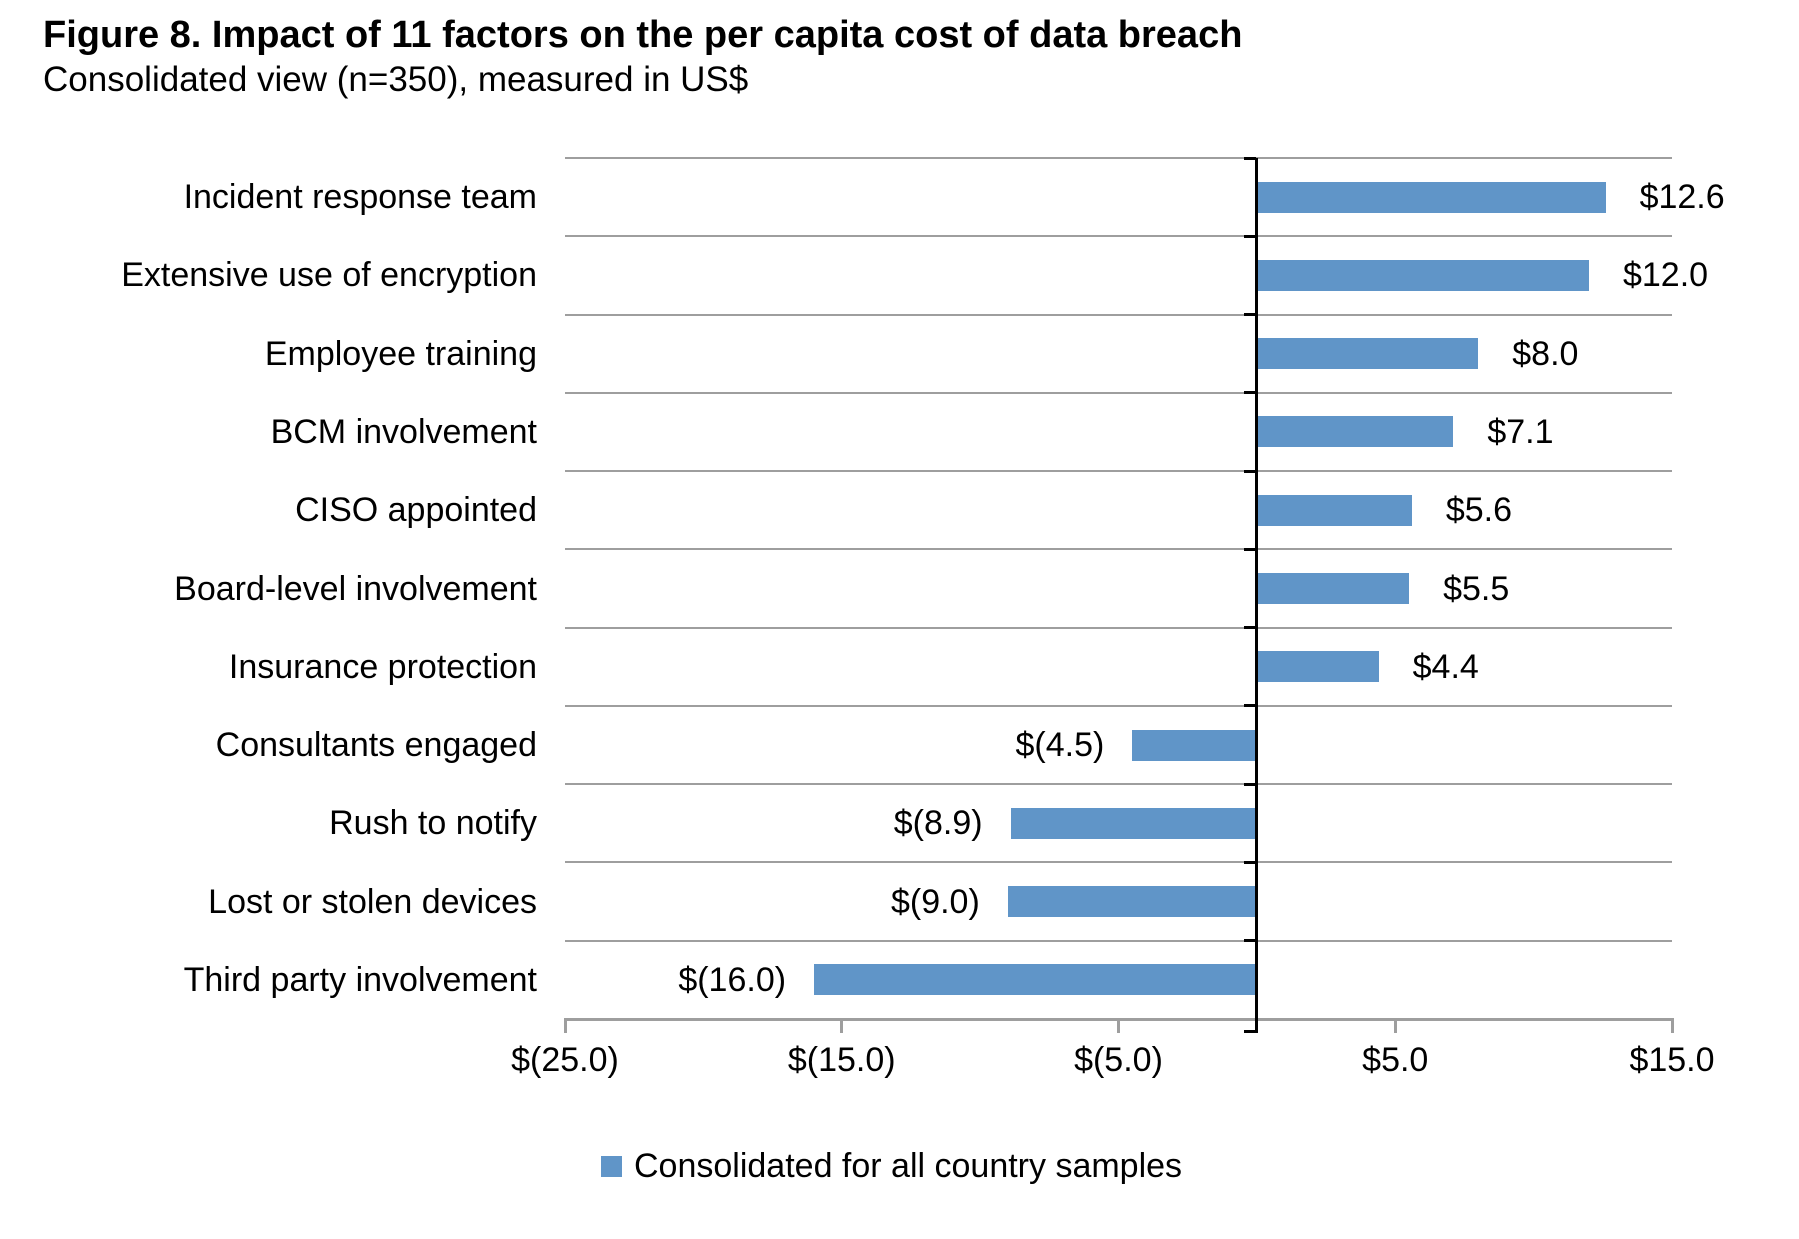 This screenshot has width=1799, height=1239. I want to click on category-label: Employee training, so click(400, 353).